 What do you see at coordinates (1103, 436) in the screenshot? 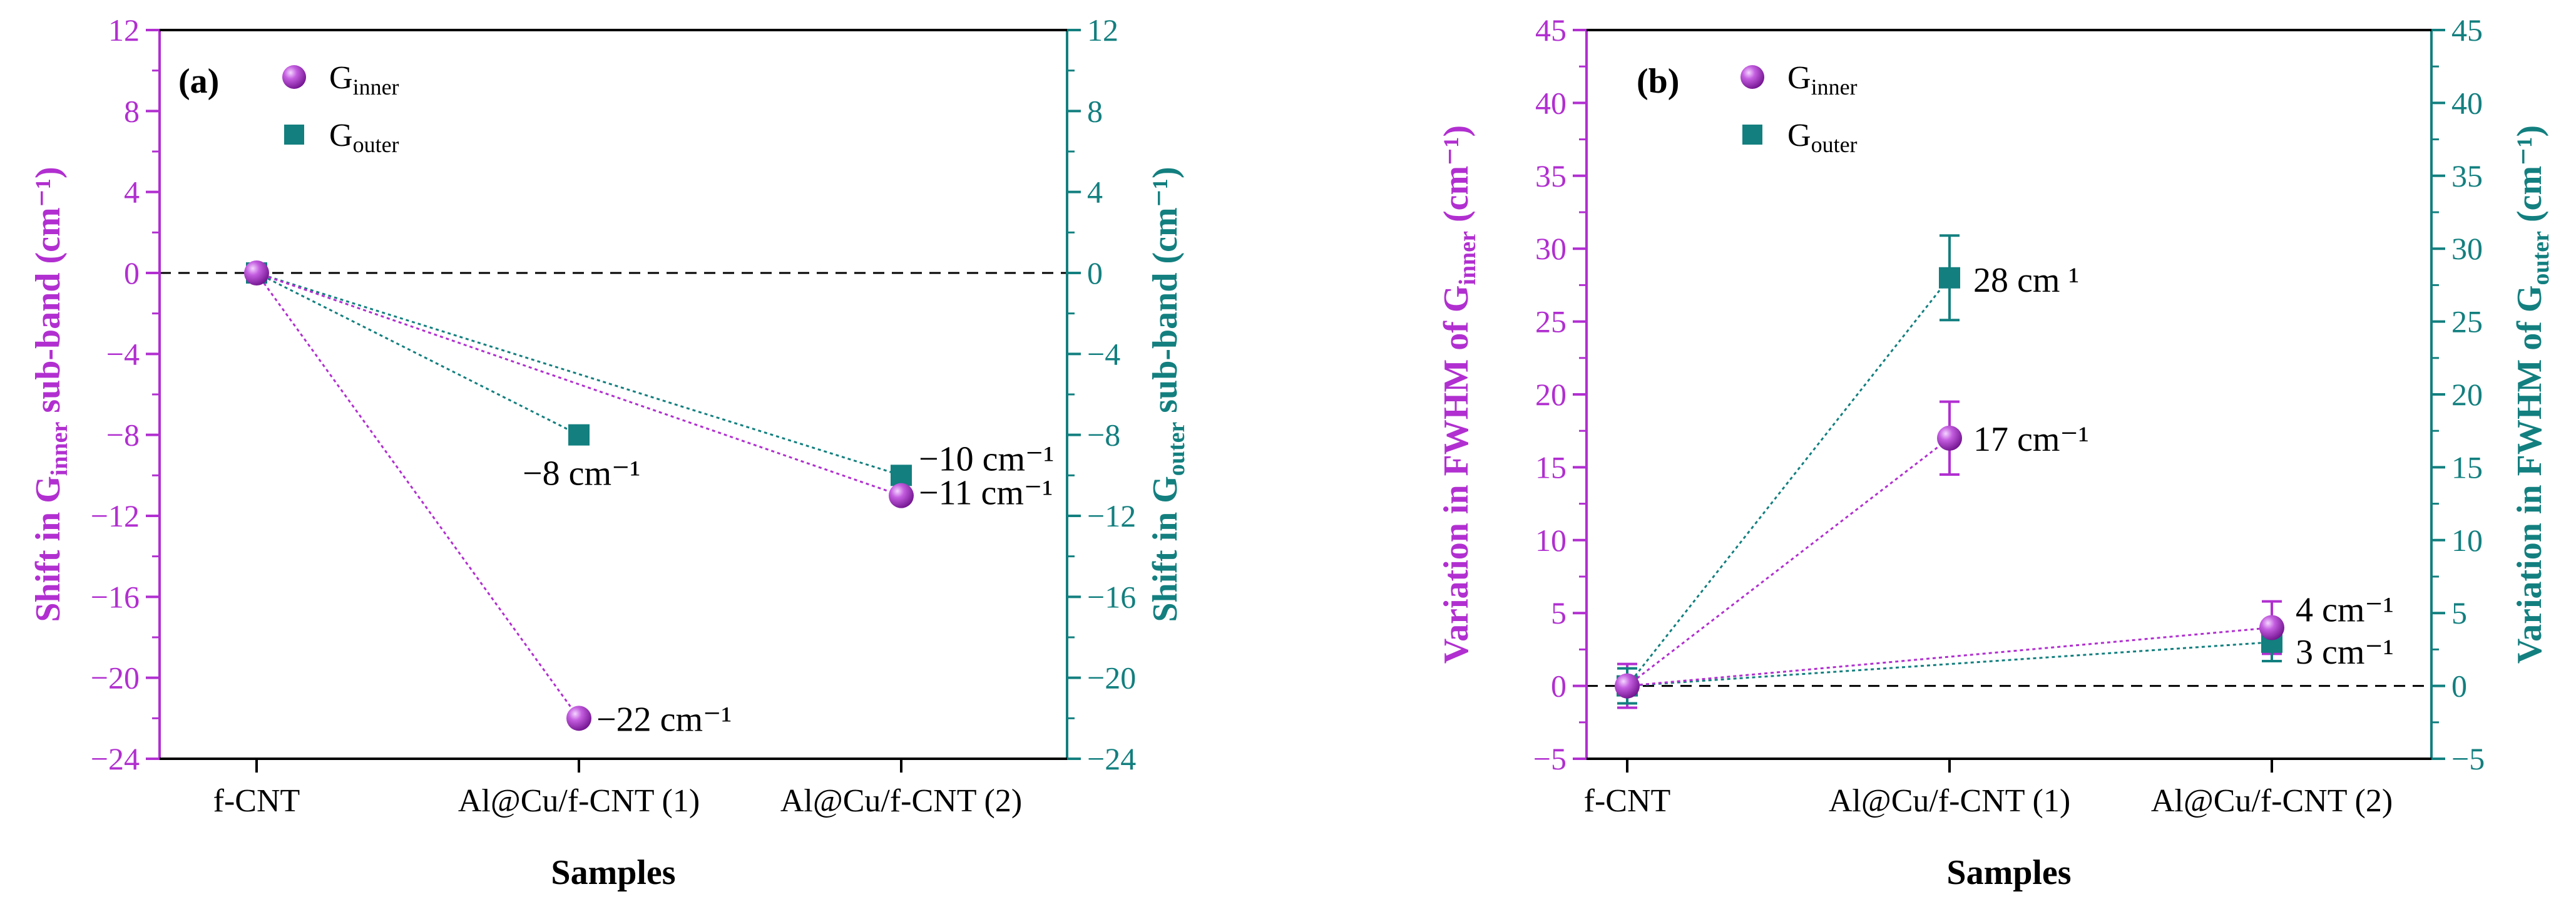
I see `right-y-tick-label: −8` at bounding box center [1103, 436].